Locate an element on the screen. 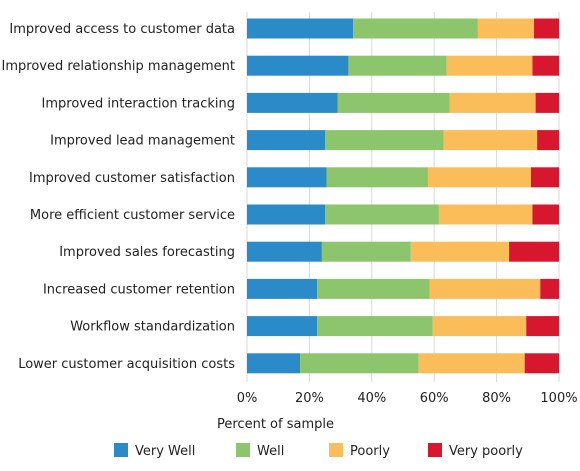 This screenshot has width=580, height=471. x-axis-title: Percent of sample is located at coordinates (275, 424).